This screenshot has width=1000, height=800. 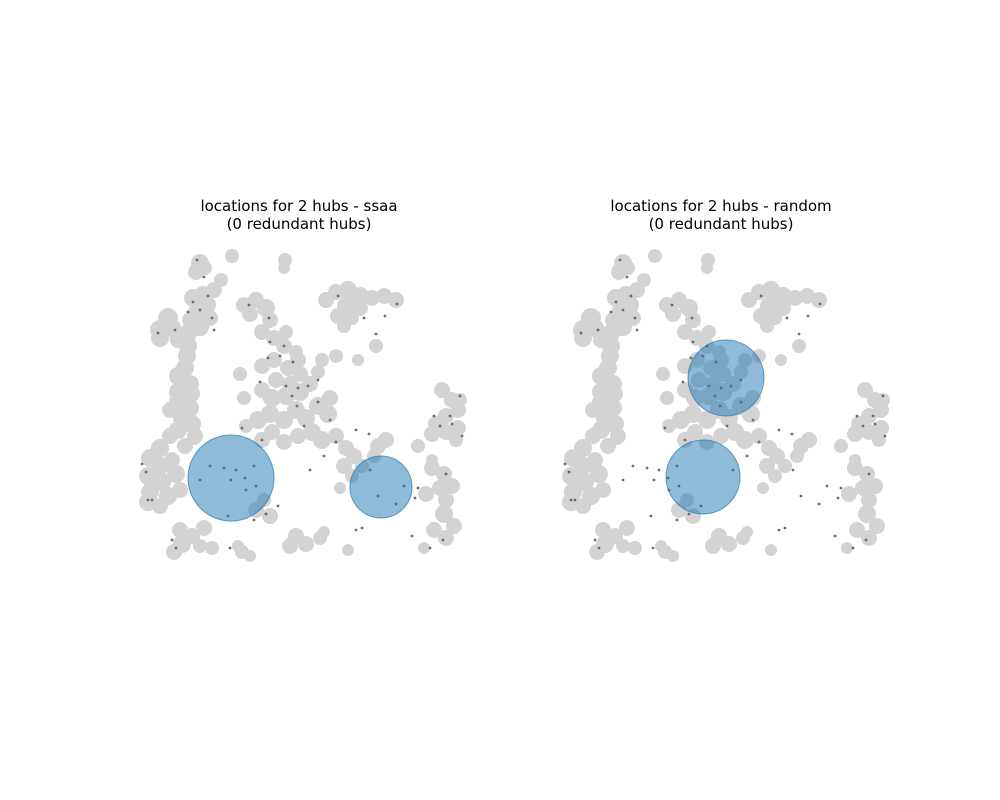 I want to click on panel-title-line1: locations for 2 hubs - random, so click(x=720, y=206).